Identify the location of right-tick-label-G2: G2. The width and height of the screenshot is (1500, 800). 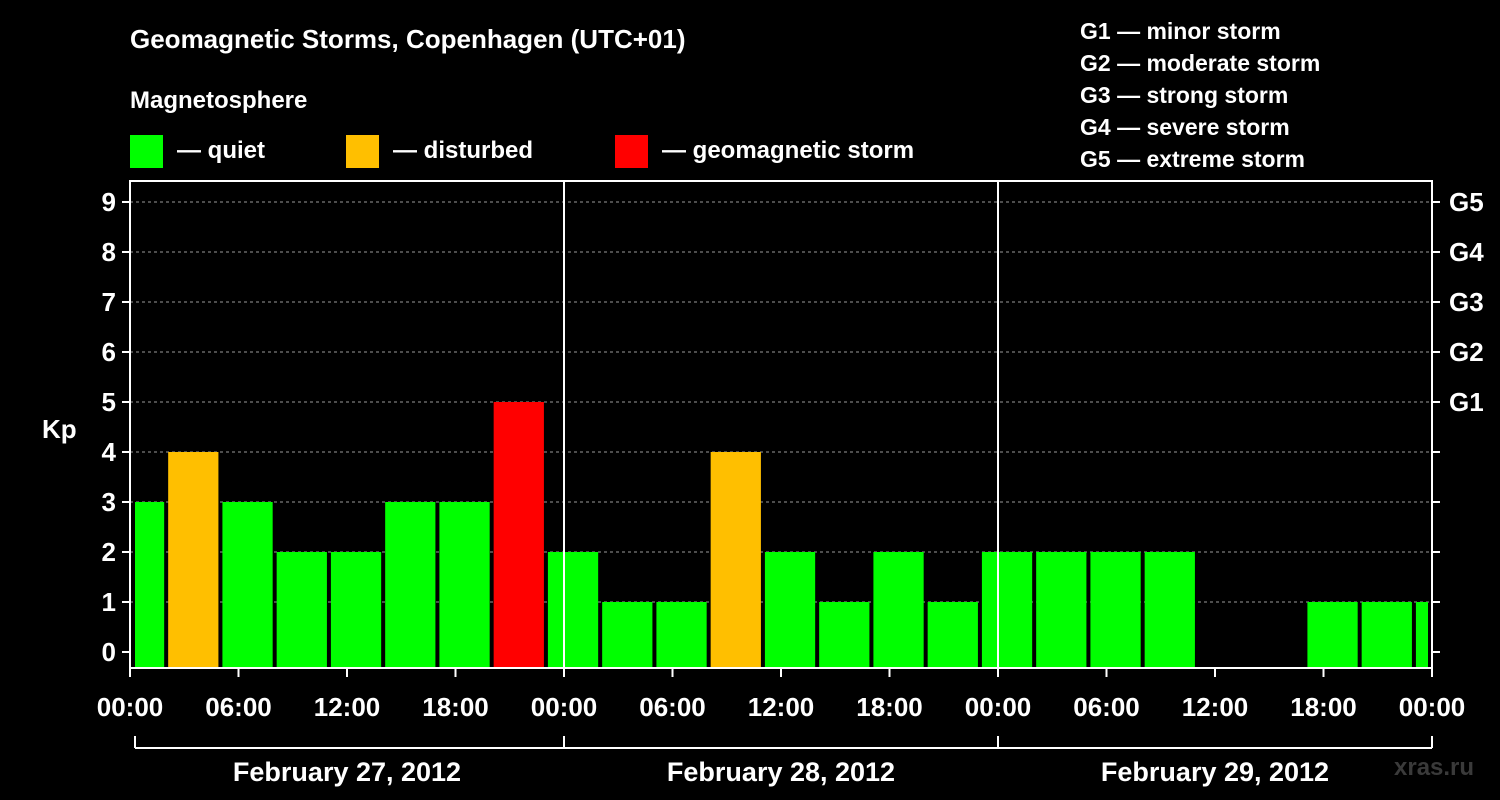
(1466, 352).